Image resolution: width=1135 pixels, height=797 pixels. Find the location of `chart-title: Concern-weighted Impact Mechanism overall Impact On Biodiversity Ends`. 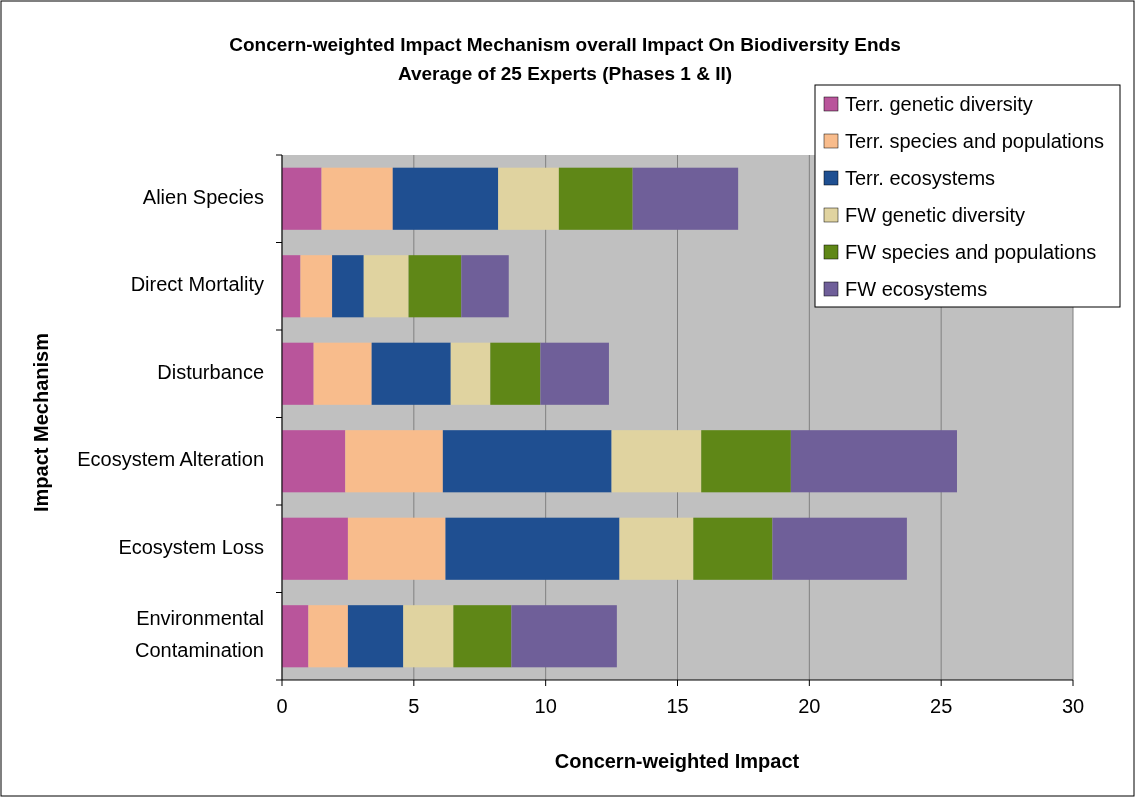

chart-title: Concern-weighted Impact Mechanism overall Impact On Biodiversity Ends is located at coordinates (565, 44).